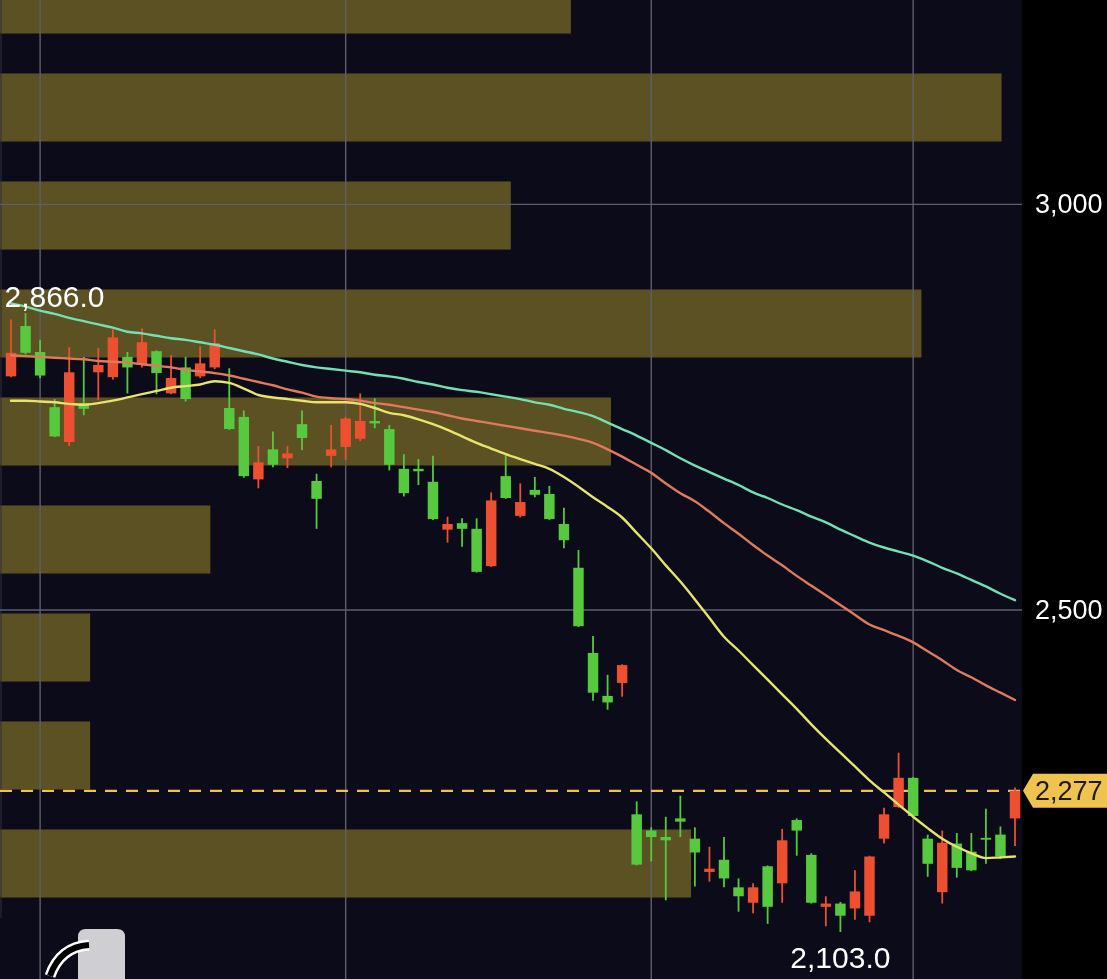 The height and width of the screenshot is (979, 1107). Describe the element at coordinates (1069, 204) in the screenshot. I see `y-tick-label: 3,000` at that location.